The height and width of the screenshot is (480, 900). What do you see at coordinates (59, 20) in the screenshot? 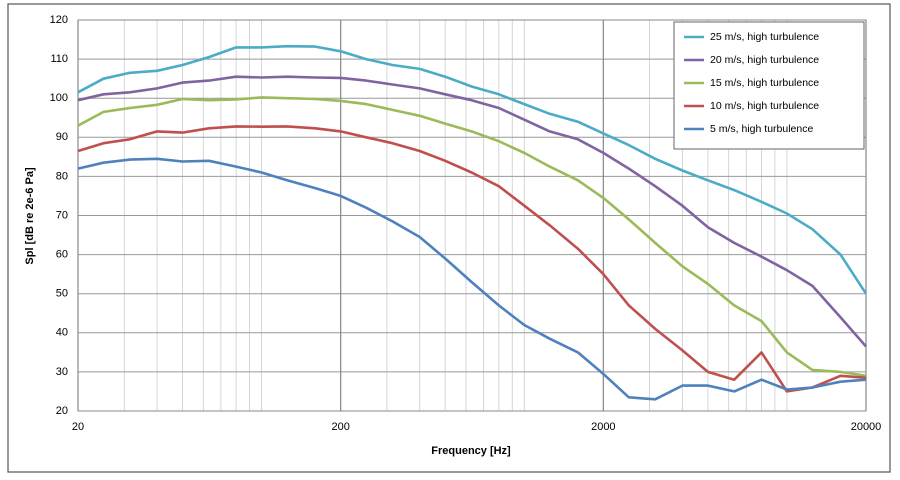
I see `y-tick-label: 120` at bounding box center [59, 20].